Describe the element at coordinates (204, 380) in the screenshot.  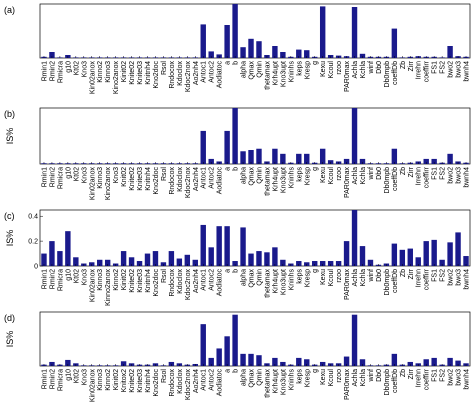
I see `x-tick-label: Antoc1` at that location.